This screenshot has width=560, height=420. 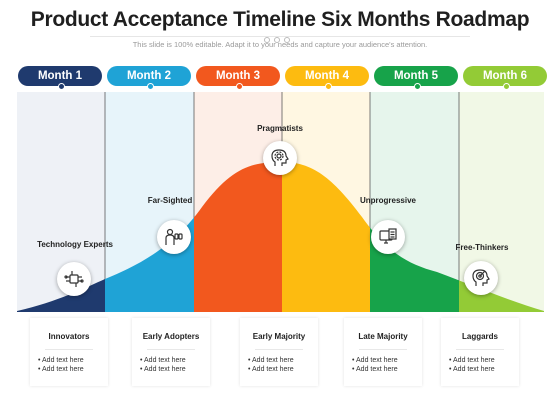 What do you see at coordinates (383, 336) in the screenshot?
I see `card-title: Late Majority` at bounding box center [383, 336].